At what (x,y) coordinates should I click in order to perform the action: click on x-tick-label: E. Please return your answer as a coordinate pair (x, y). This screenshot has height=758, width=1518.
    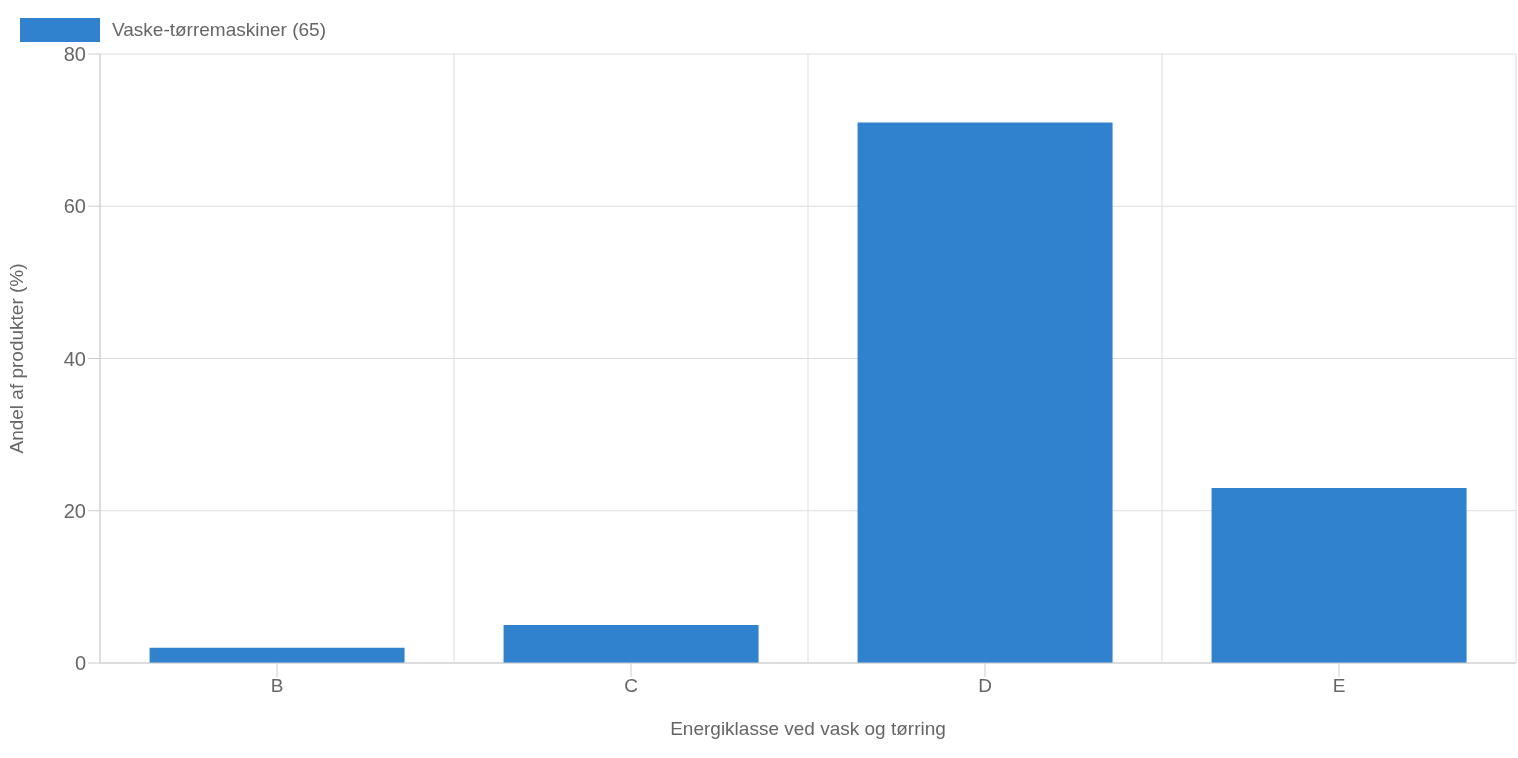
    Looking at the image, I should click on (1339, 686).